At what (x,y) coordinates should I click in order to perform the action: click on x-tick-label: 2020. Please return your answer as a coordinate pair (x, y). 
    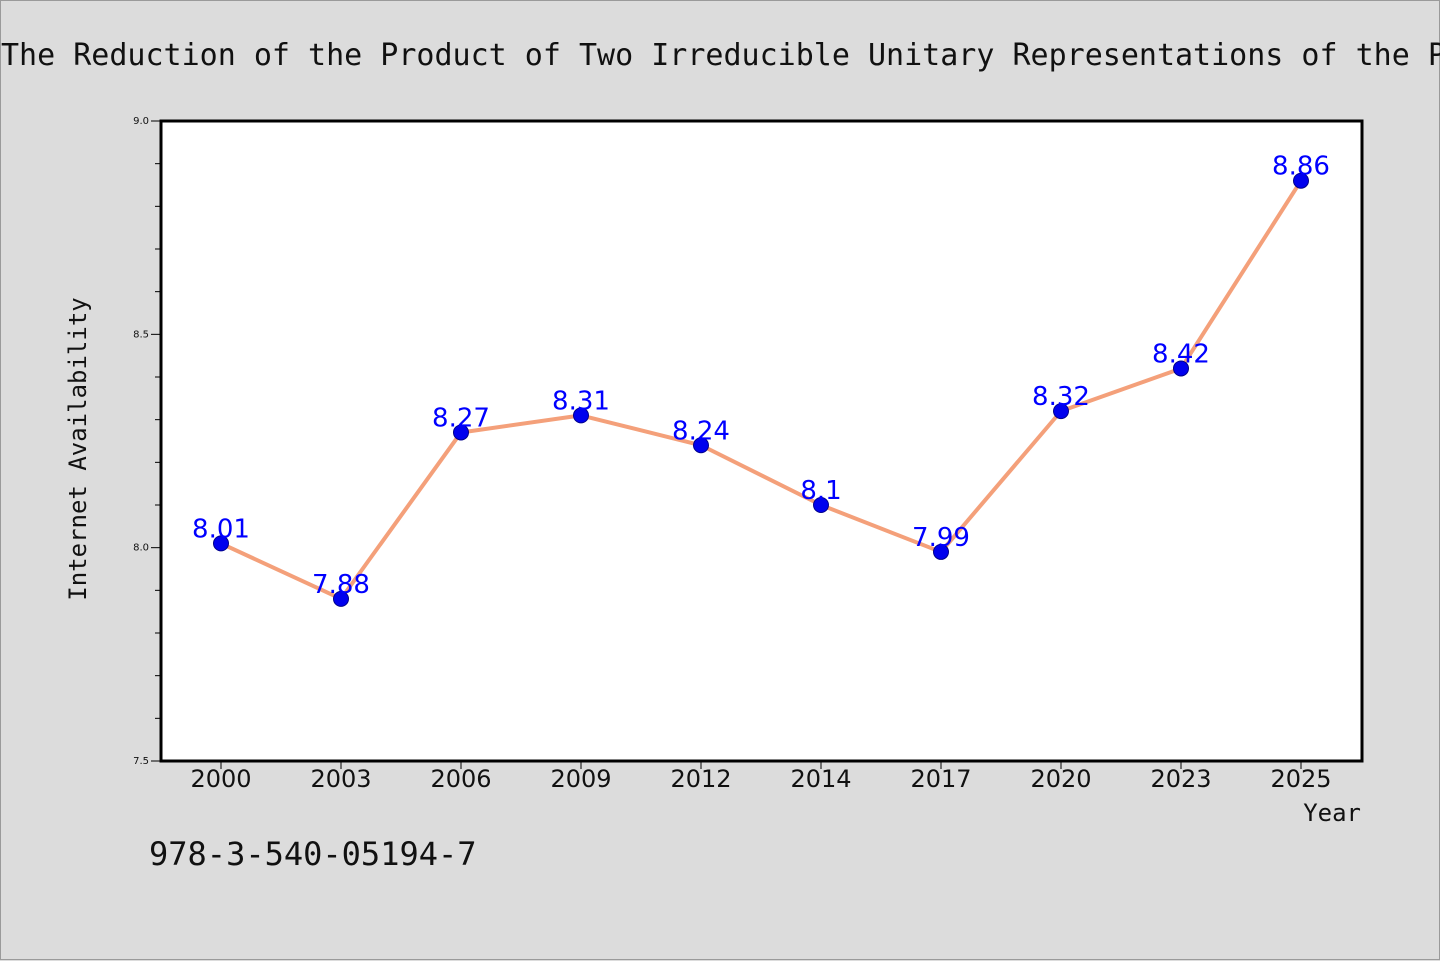
    Looking at the image, I should click on (1060, 779).